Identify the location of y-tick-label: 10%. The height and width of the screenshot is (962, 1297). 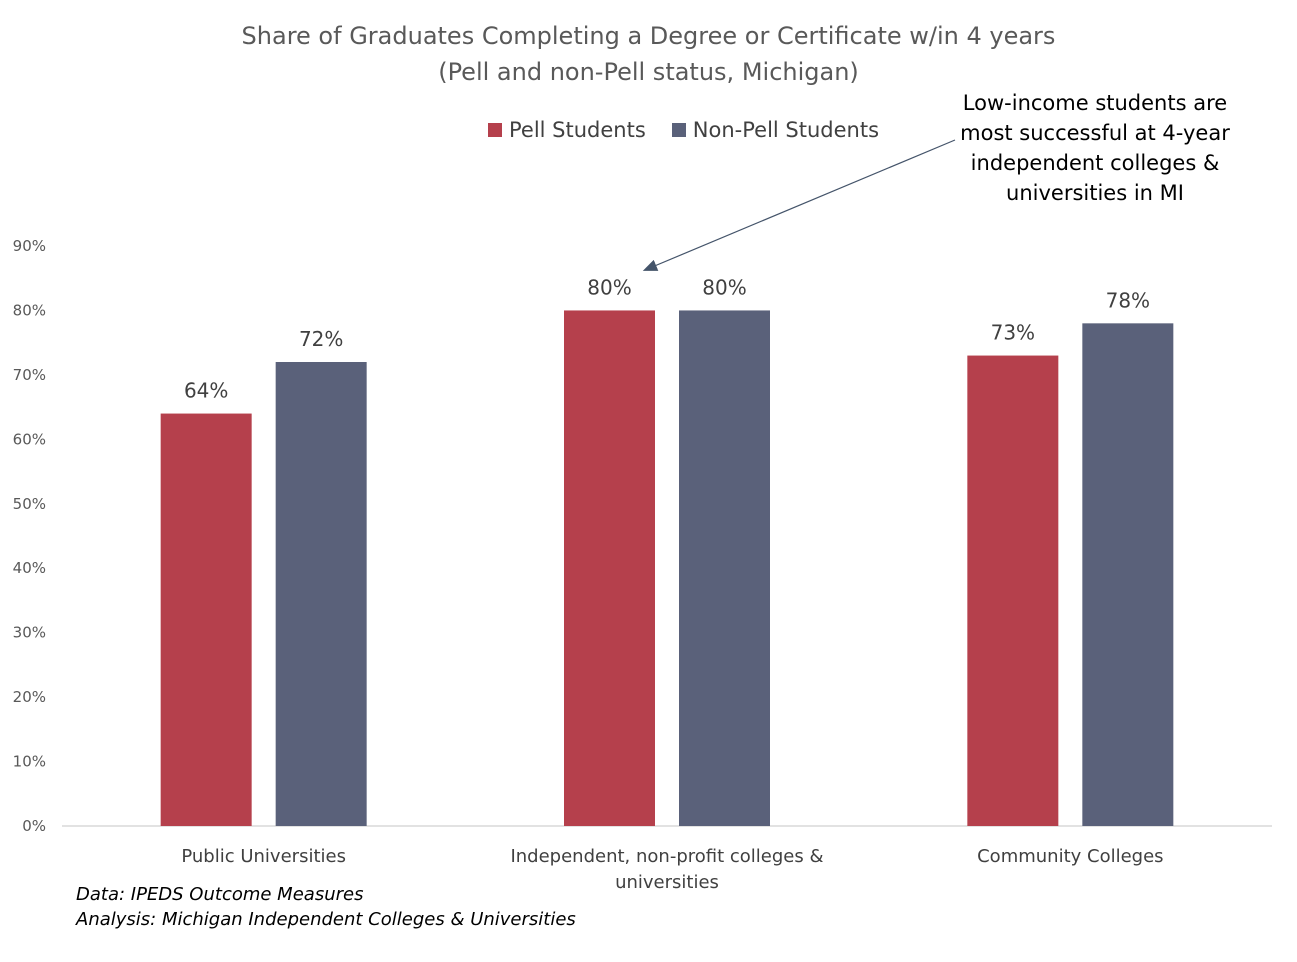
(29, 762).